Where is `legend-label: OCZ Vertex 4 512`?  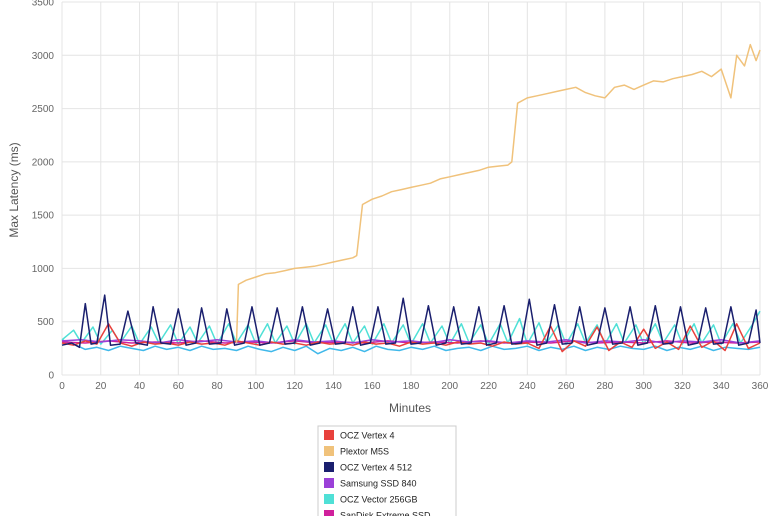
legend-label: OCZ Vertex 4 512 is located at coordinates (376, 468).